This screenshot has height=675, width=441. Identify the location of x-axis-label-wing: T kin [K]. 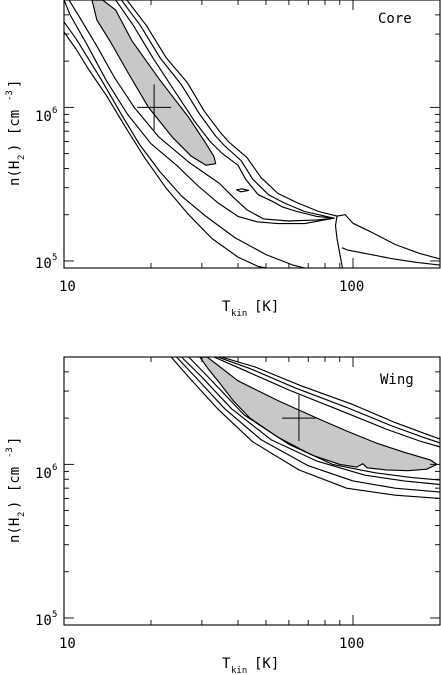
(250, 665).